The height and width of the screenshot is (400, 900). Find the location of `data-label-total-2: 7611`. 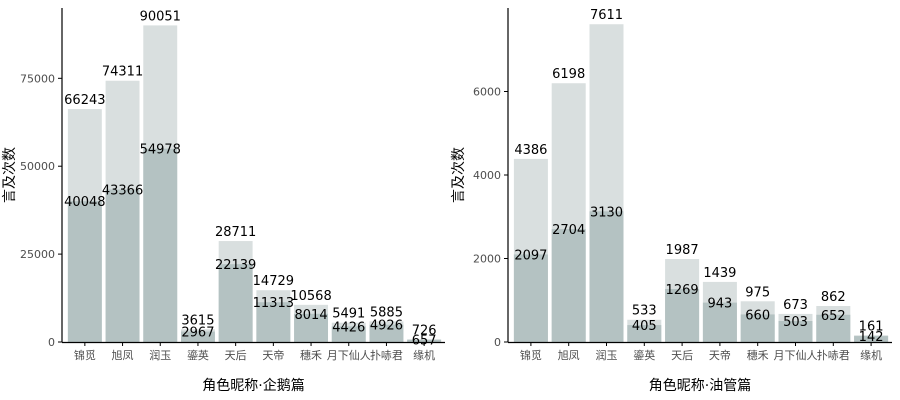

data-label-total-2: 7611 is located at coordinates (606, 15).